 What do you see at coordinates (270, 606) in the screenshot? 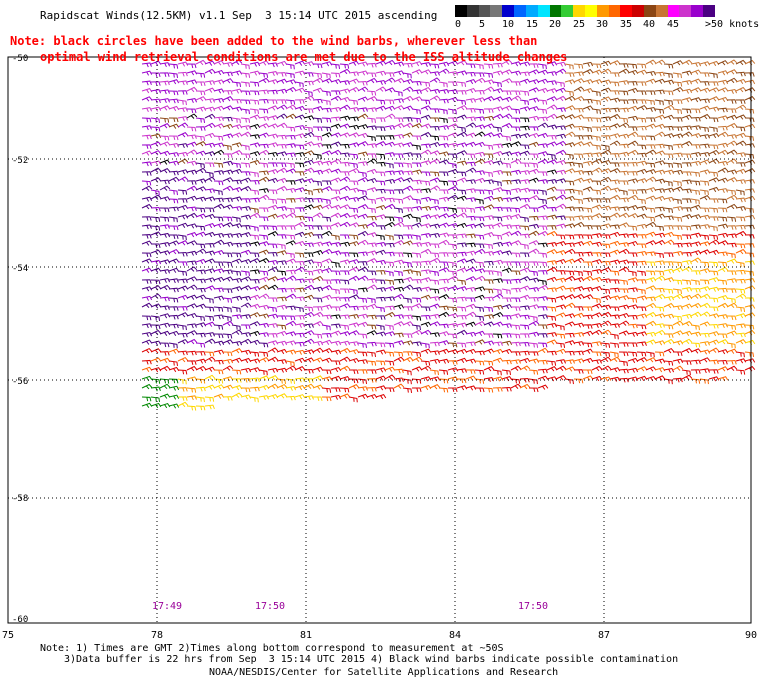
I see `time-label: 17:50` at bounding box center [270, 606].